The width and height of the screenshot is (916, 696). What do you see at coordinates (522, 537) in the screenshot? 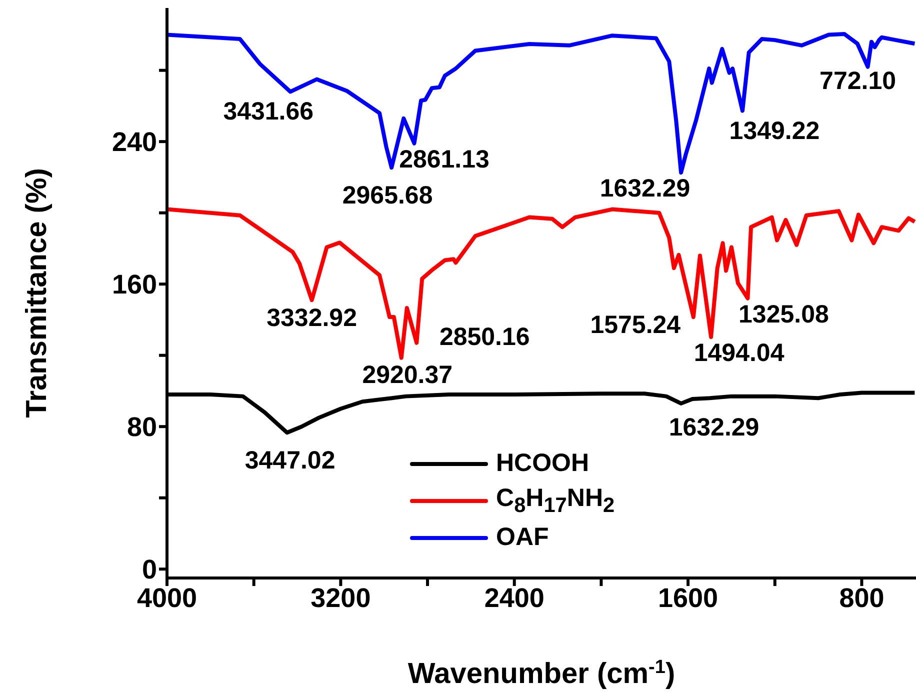
I see `legend-label: OAF` at bounding box center [522, 537].